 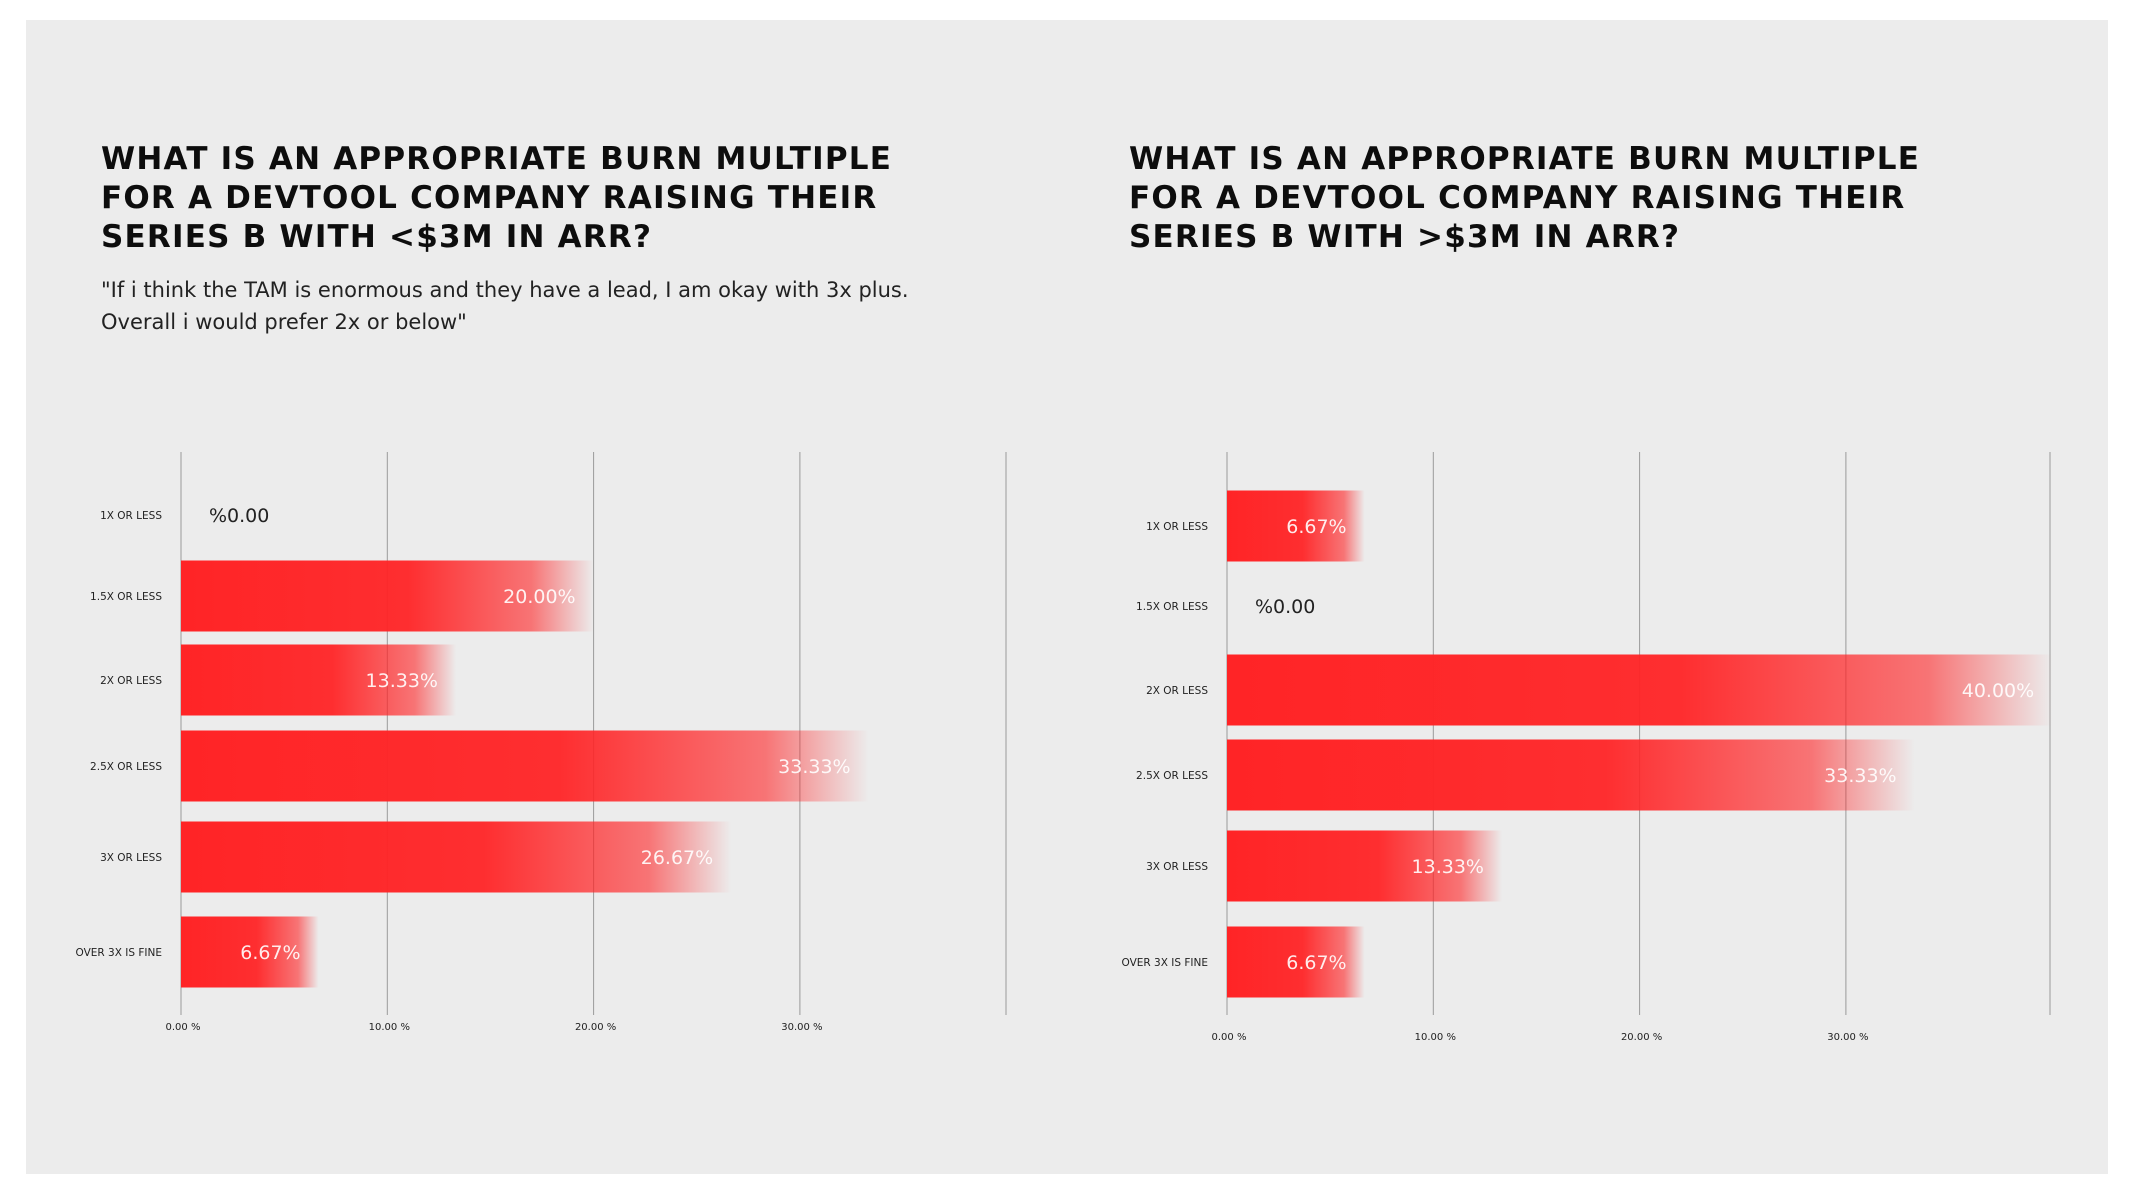 I want to click on left-tick-label: 20.00 %, so click(x=595, y=1027).